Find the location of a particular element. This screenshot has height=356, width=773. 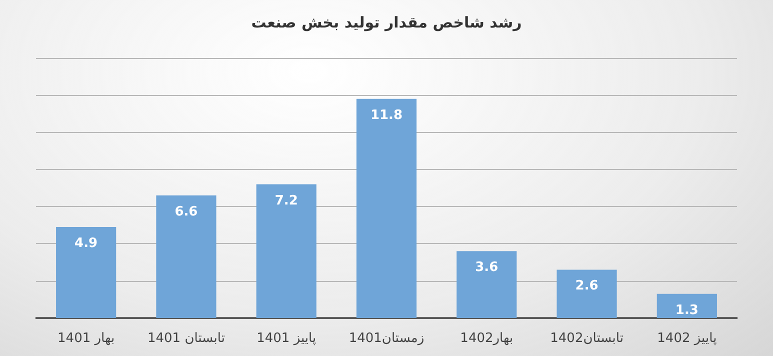

data-label: 6.6 is located at coordinates (186, 212).